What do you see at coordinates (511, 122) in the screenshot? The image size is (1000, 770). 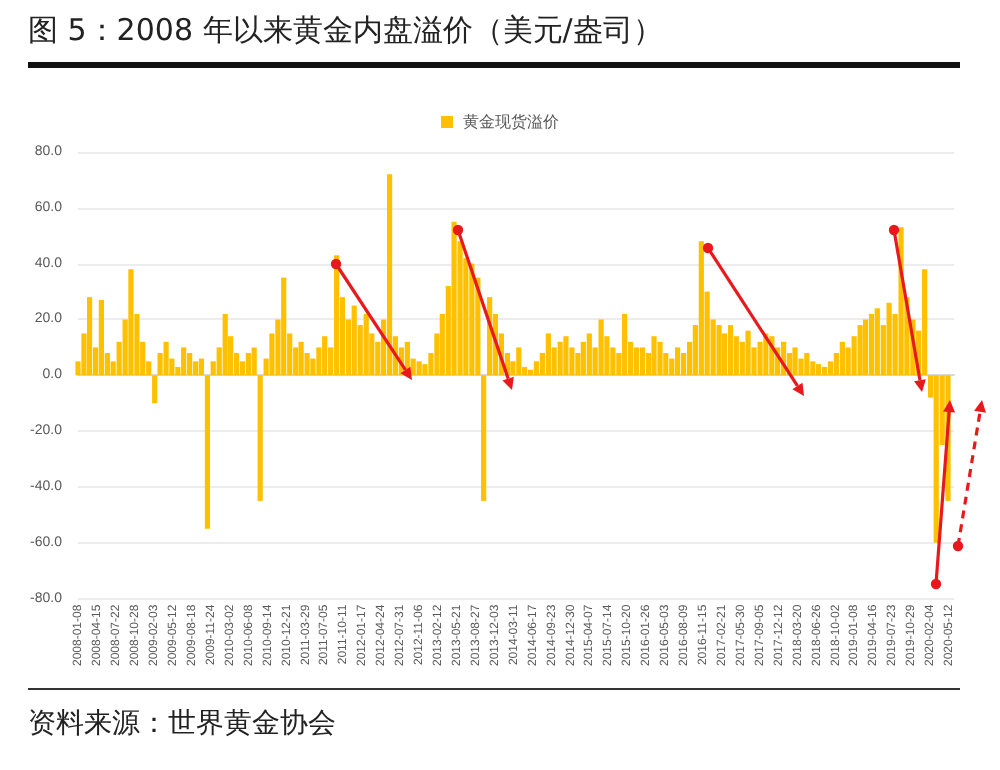 I see `legend-label: 黄金现货溢价` at bounding box center [511, 122].